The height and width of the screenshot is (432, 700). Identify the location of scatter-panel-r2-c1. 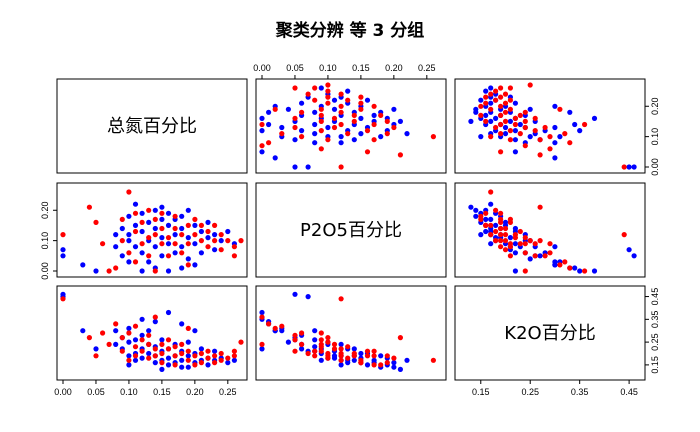
(152, 230).